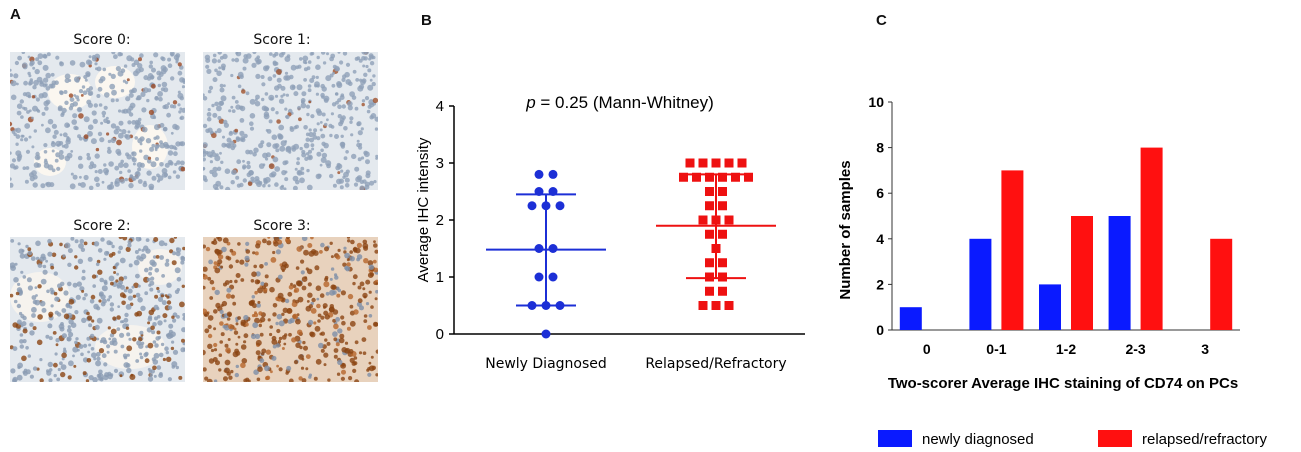 This screenshot has width=1301, height=452. I want to click on bar-y-tick-label: 0, so click(880, 330).